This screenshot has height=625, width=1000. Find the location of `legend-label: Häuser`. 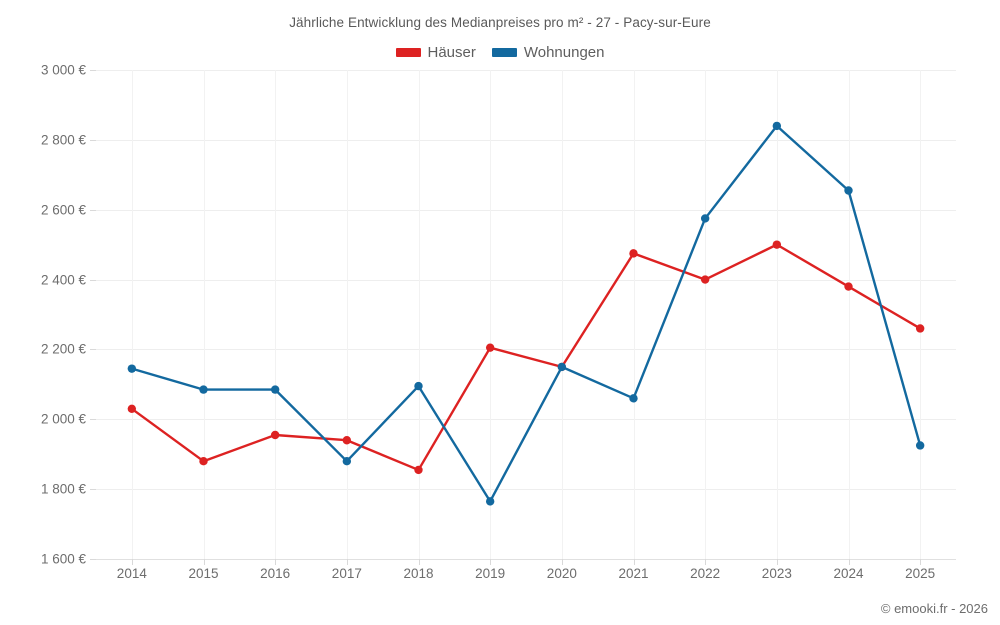

legend-label: Häuser is located at coordinates (451, 52).